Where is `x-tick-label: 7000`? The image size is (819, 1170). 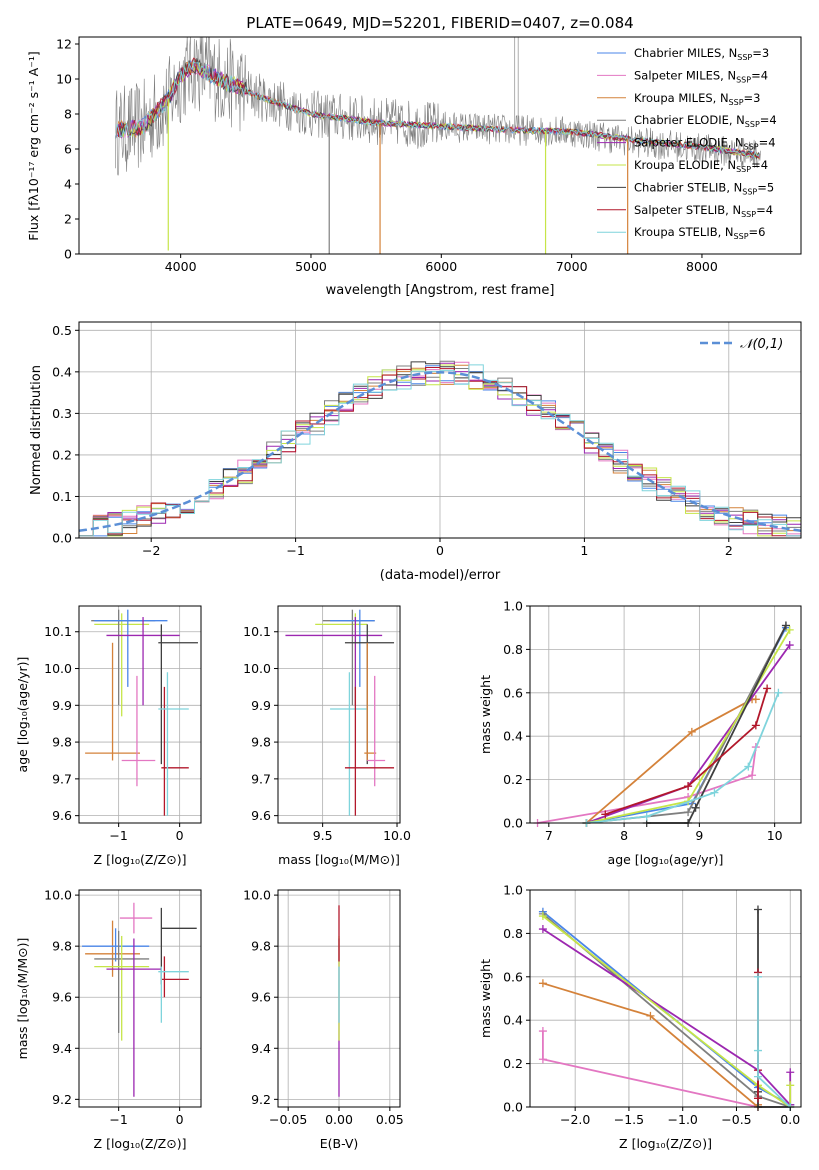 x-tick-label: 7000 is located at coordinates (572, 266).